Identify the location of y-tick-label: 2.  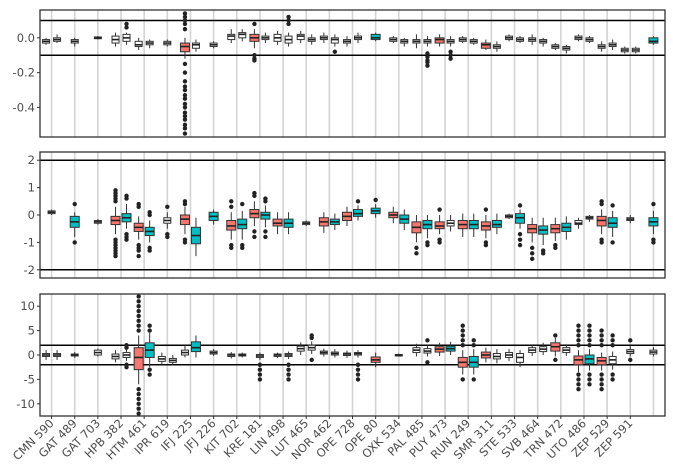
(31, 160).